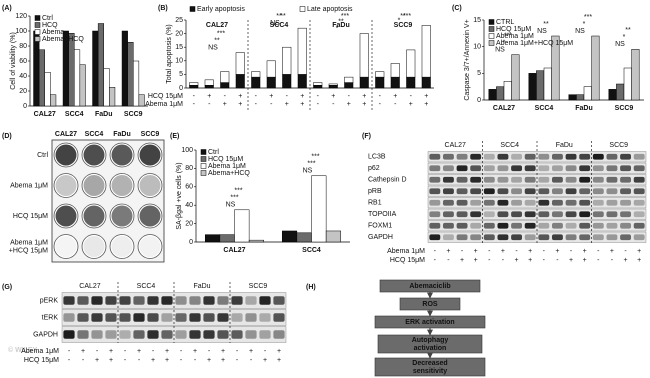 This screenshot has width=650, height=378. Describe the element at coordinates (467, 59) in the screenshot. I see `y-axis-label: Caspase 3/7+/Annexin V+` at that location.